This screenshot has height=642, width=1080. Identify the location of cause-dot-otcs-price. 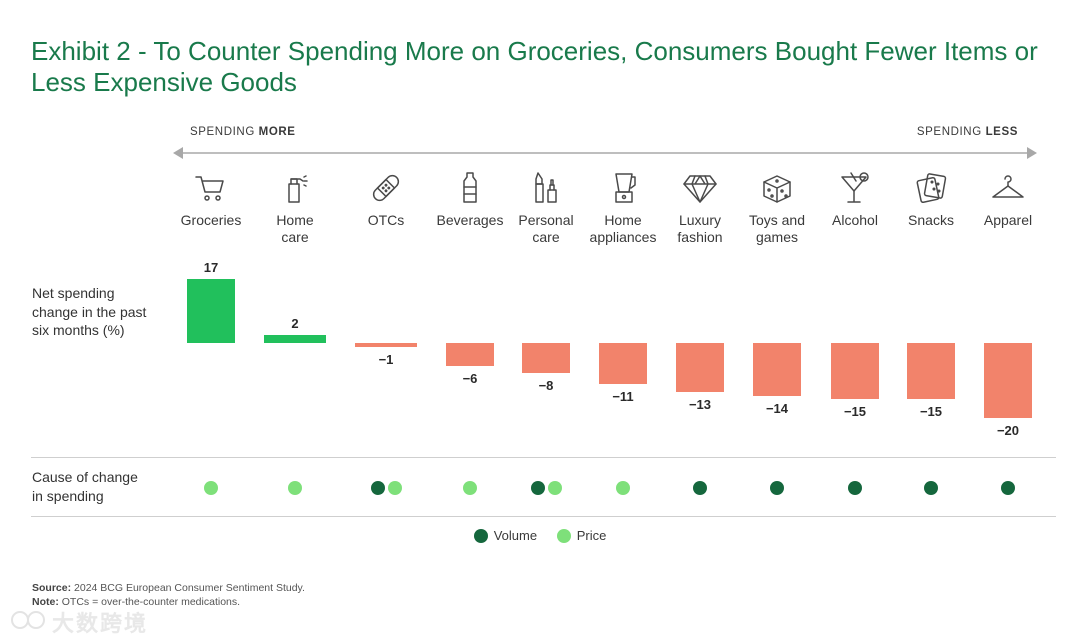
(394, 488).